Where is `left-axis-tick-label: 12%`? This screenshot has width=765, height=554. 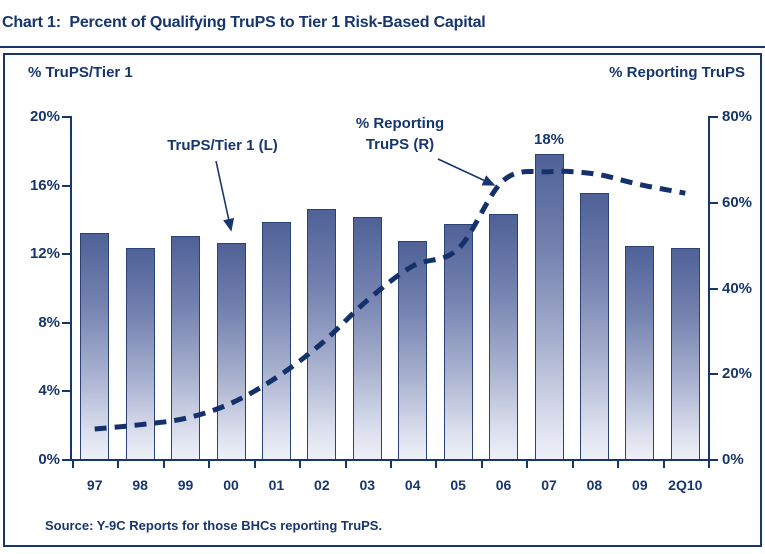
left-axis-tick-label: 12% is located at coordinates (44, 254).